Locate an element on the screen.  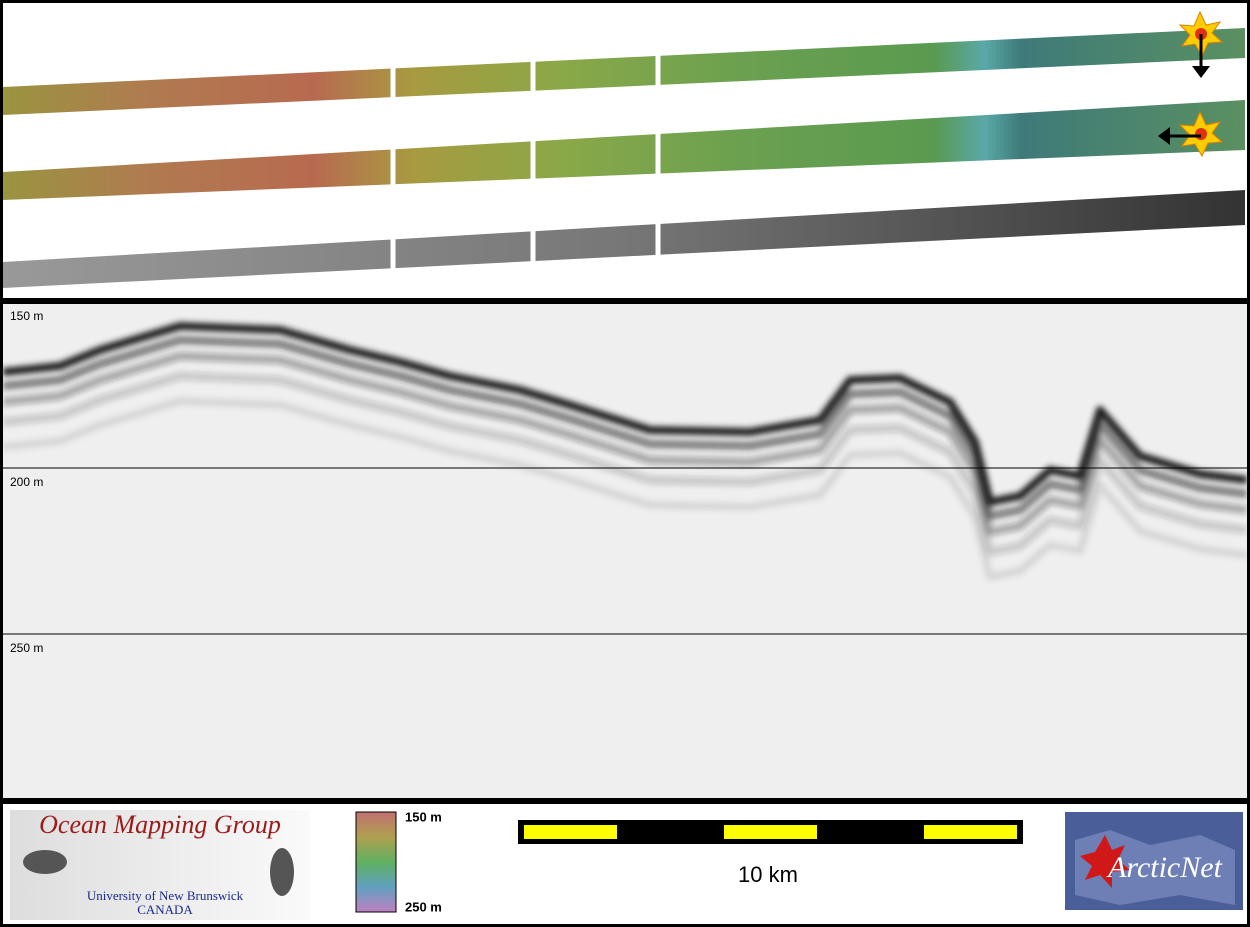
logo-country: CANADA is located at coordinates (165, 909).